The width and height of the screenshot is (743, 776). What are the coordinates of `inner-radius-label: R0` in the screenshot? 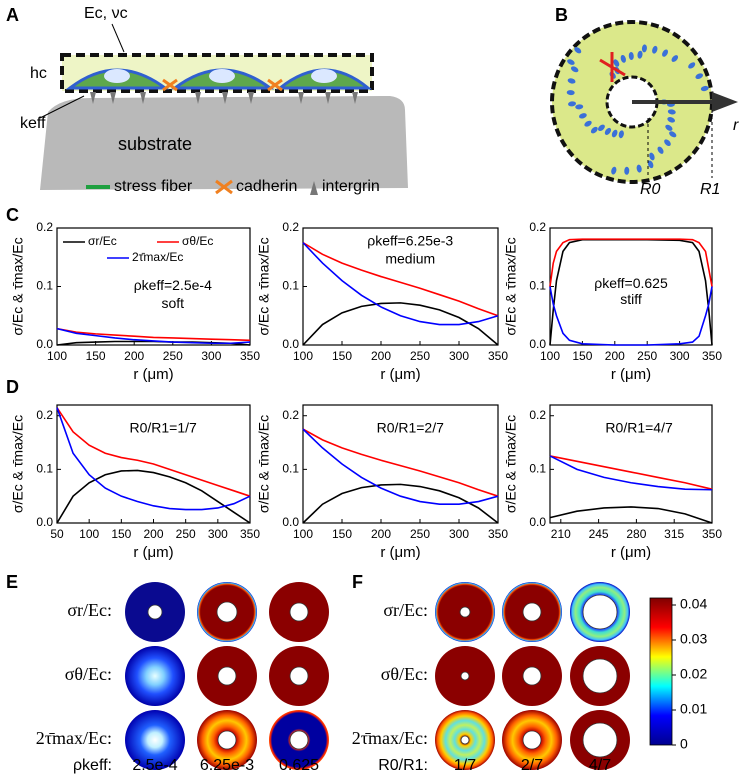 It's located at (650, 189).